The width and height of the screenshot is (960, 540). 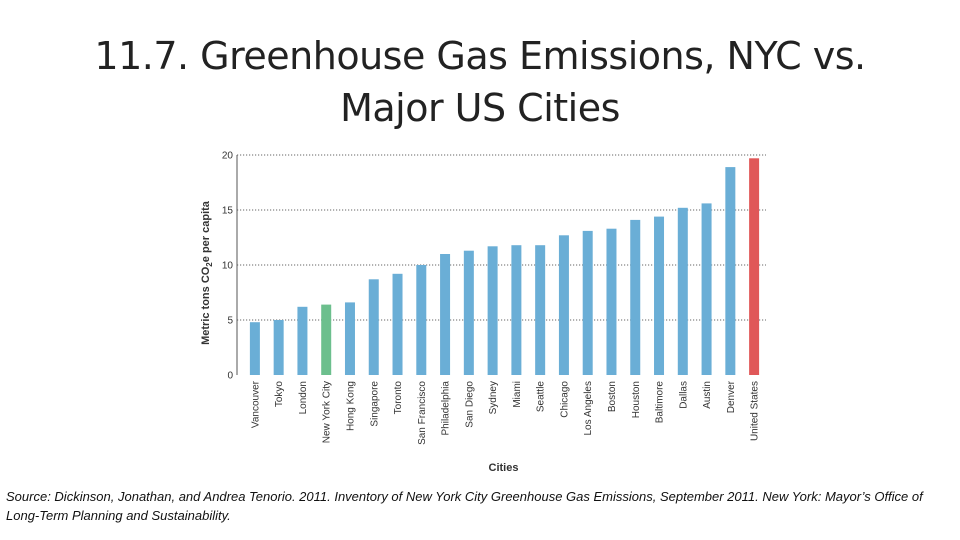 What do you see at coordinates (480, 56) in the screenshot?
I see `slide-title-line-1: 11.7. Greenhouse Gas Emissions, NYC vs.` at bounding box center [480, 56].